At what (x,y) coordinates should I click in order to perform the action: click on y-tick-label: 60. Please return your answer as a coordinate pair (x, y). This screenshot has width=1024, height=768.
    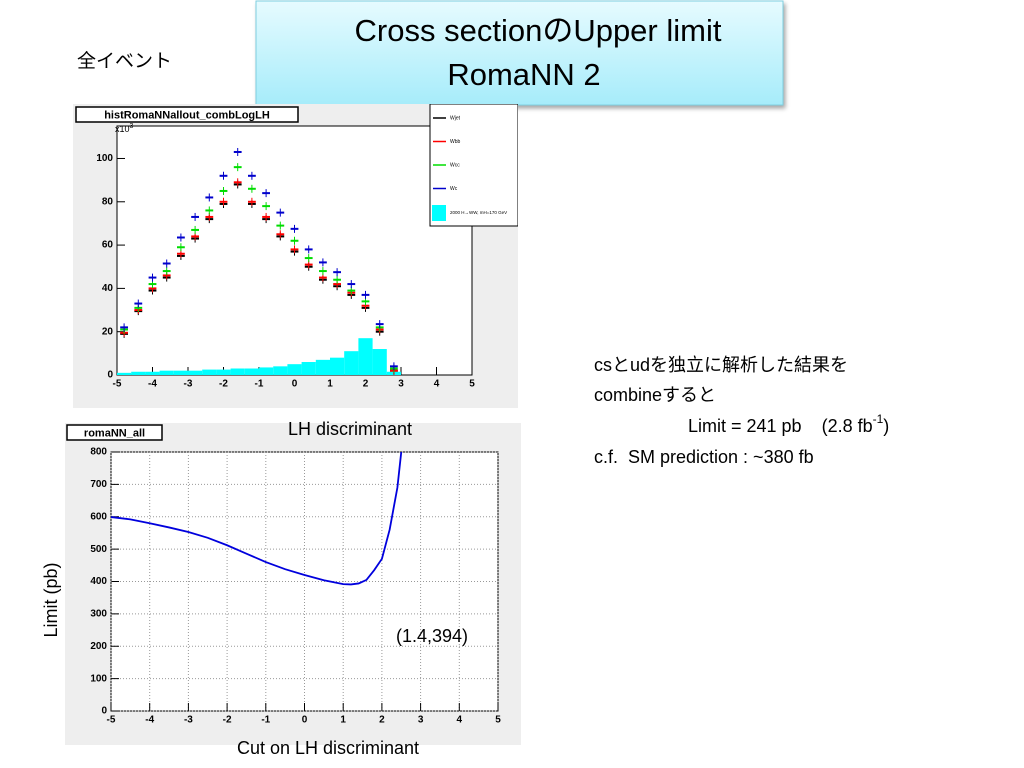
    Looking at the image, I should click on (108, 245).